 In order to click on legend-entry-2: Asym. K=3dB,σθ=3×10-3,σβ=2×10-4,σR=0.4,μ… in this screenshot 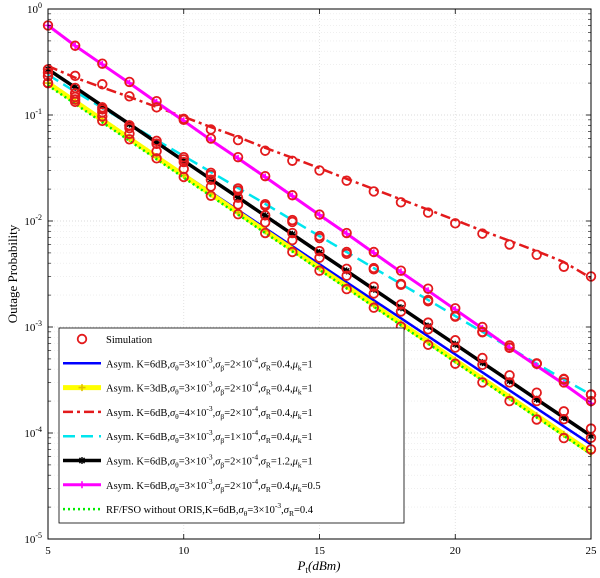, I will do `click(188, 388)`.